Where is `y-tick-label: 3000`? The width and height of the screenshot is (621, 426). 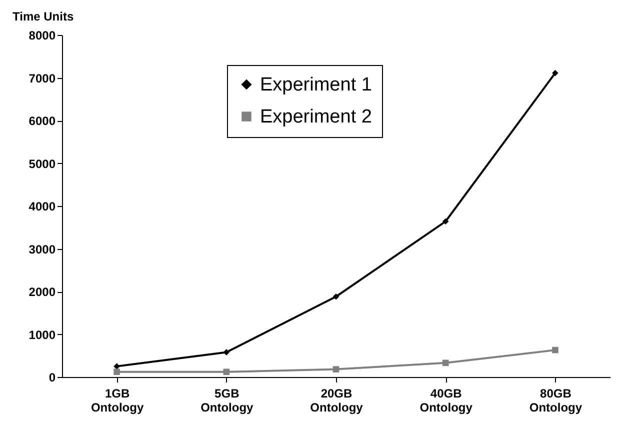 y-tick-label: 3000 is located at coordinates (42, 249).